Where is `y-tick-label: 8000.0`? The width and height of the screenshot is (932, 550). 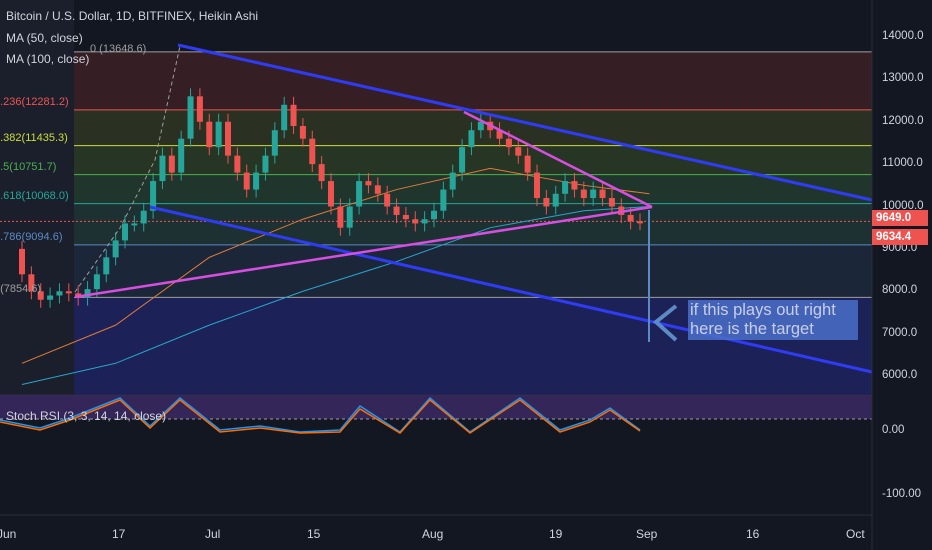 y-tick-label: 8000.0 is located at coordinates (900, 290).